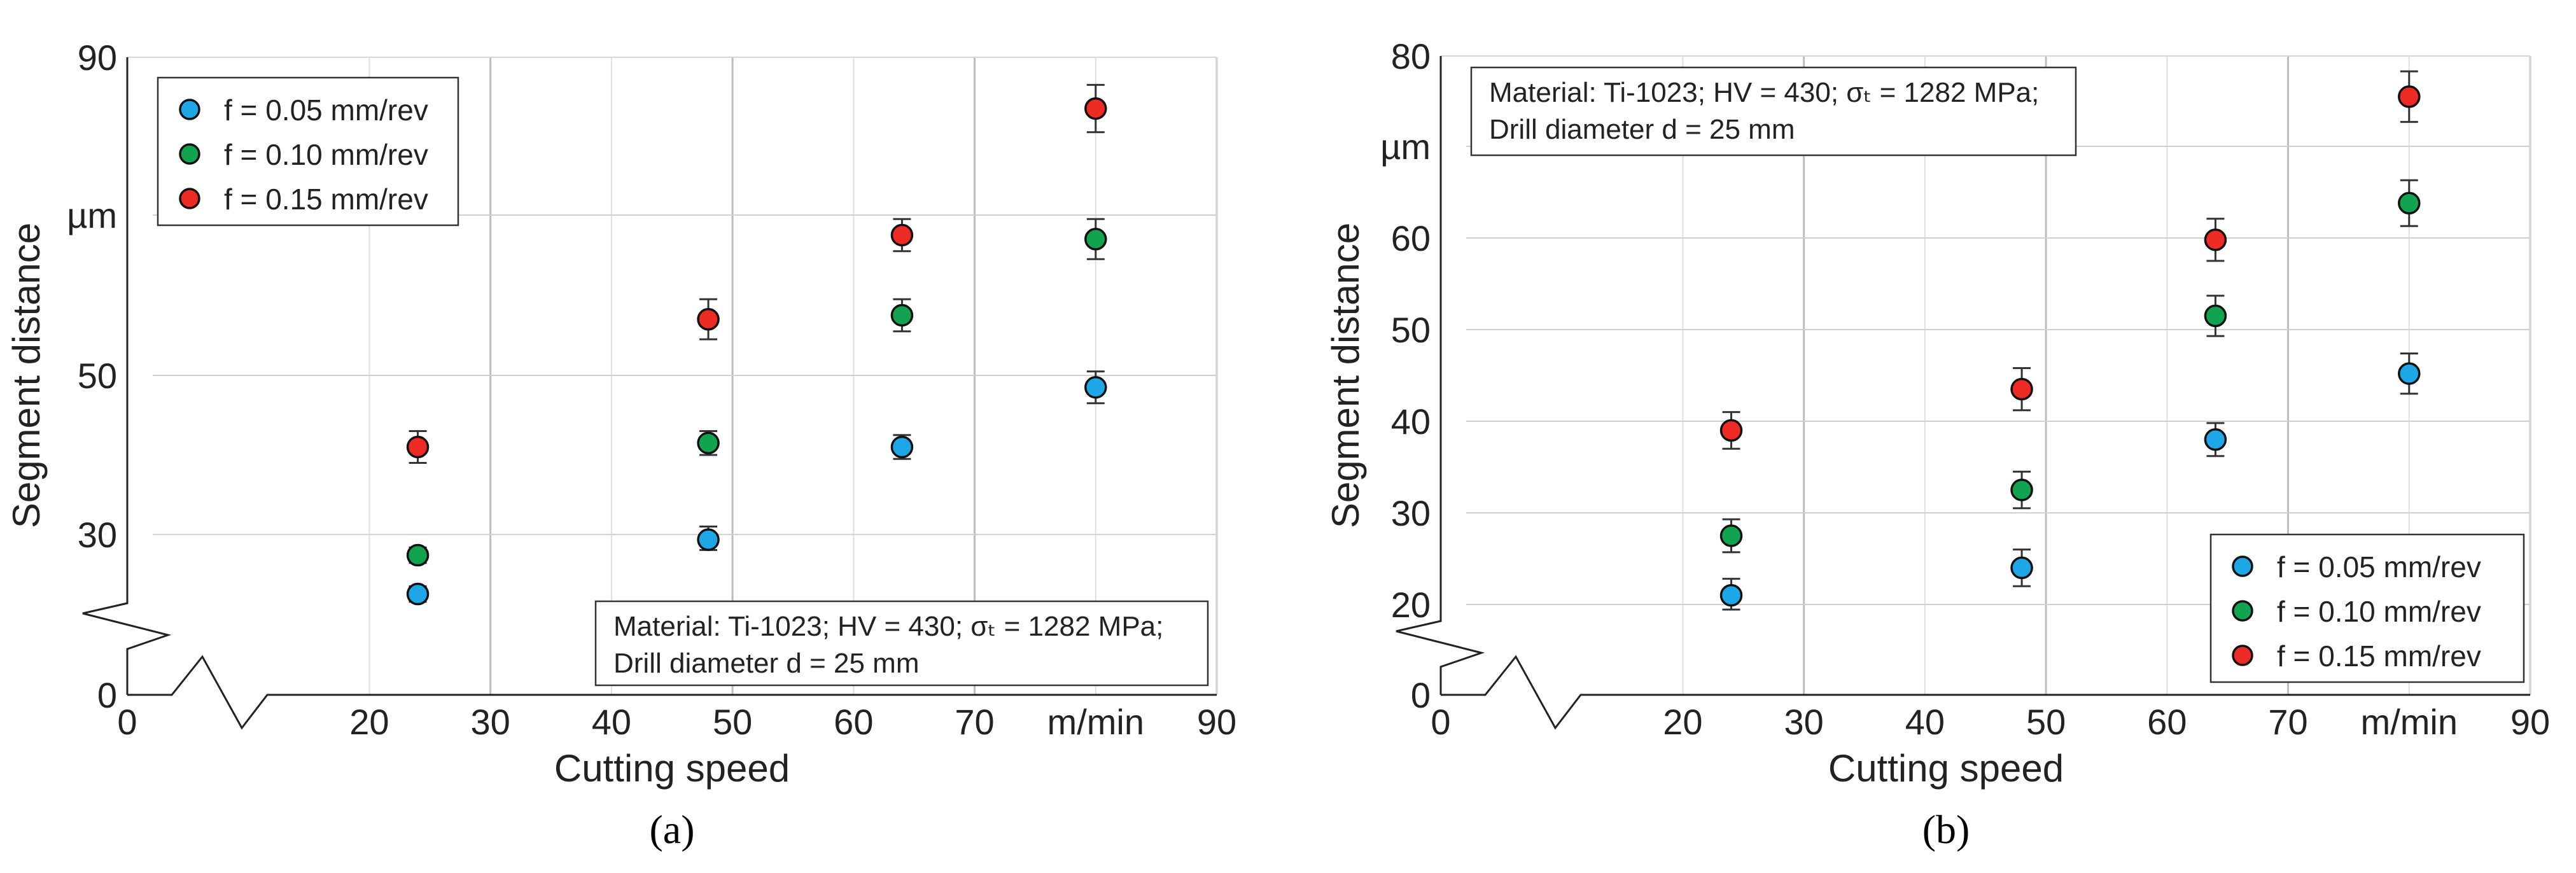 The width and height of the screenshot is (2576, 873). What do you see at coordinates (671, 829) in the screenshot?
I see `panel-label: (a)` at bounding box center [671, 829].